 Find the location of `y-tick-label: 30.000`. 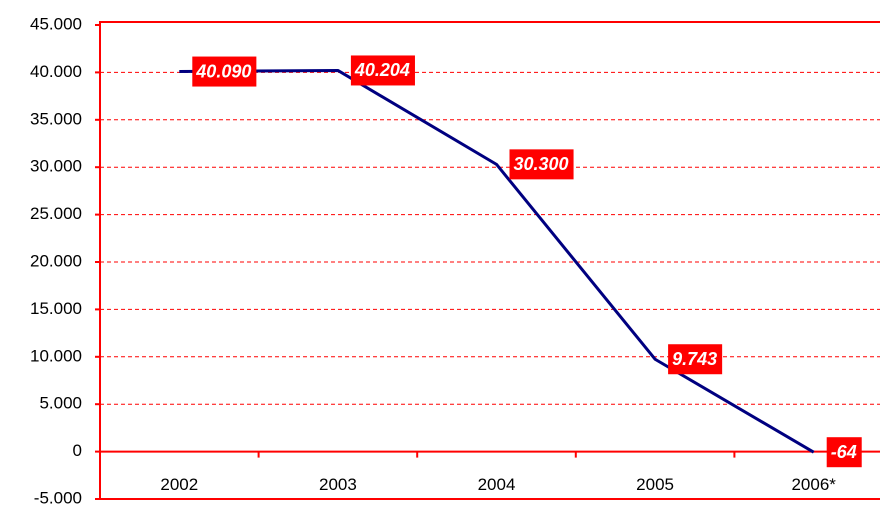

y-tick-label: 30.000 is located at coordinates (56, 166).